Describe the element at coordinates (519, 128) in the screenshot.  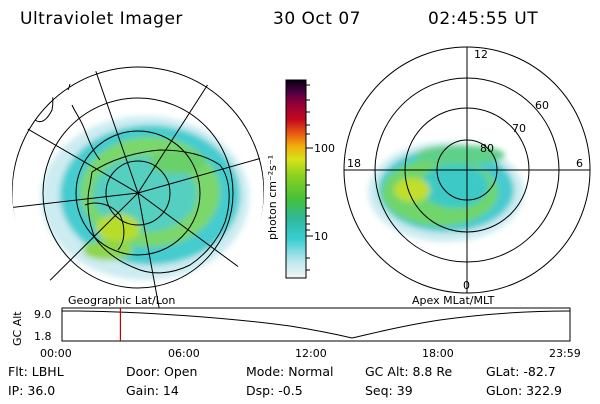
I see `lat-label-70: 70` at that location.